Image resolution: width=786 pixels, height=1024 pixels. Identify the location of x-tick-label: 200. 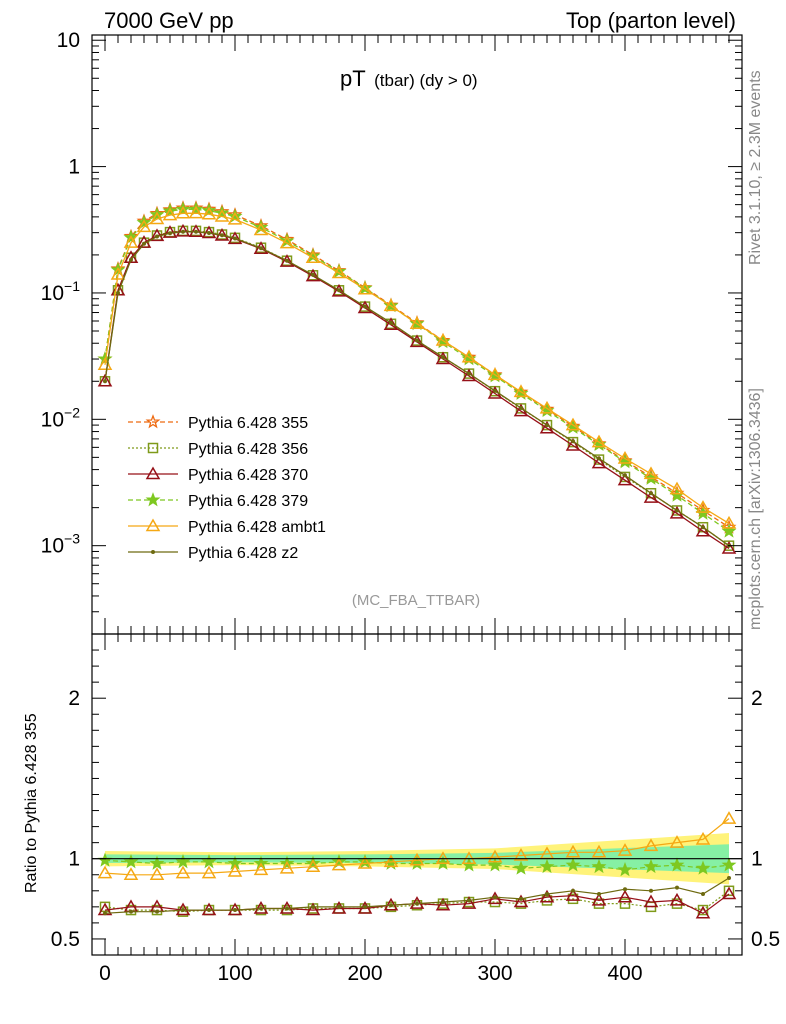
(364, 973).